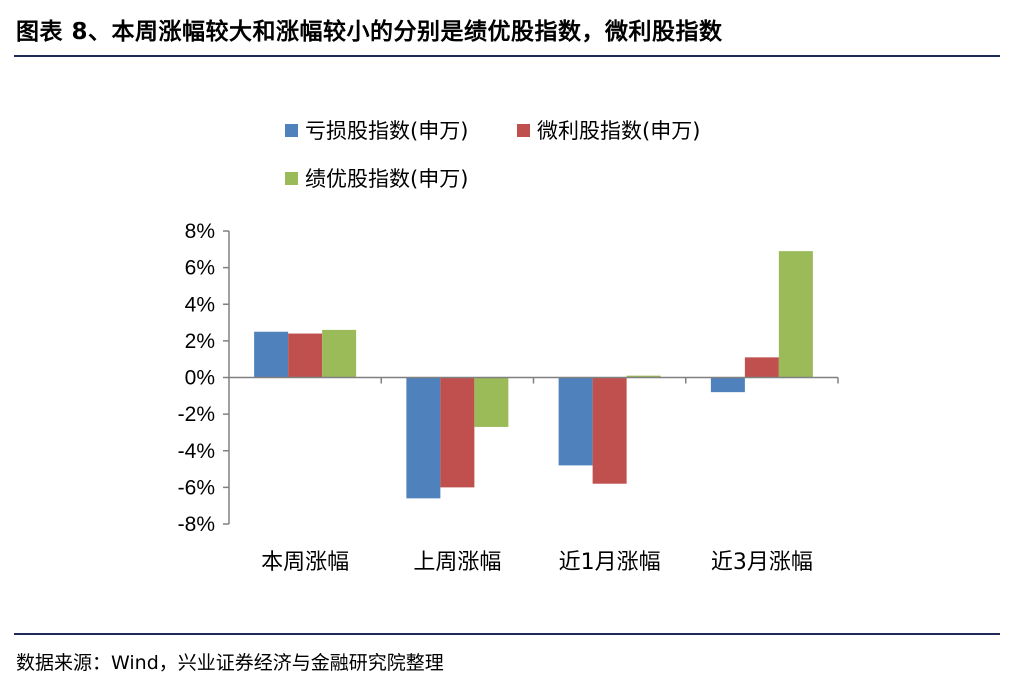 This screenshot has width=1014, height=684. Describe the element at coordinates (200, 231) in the screenshot. I see `y-tick-label: 8%` at that location.